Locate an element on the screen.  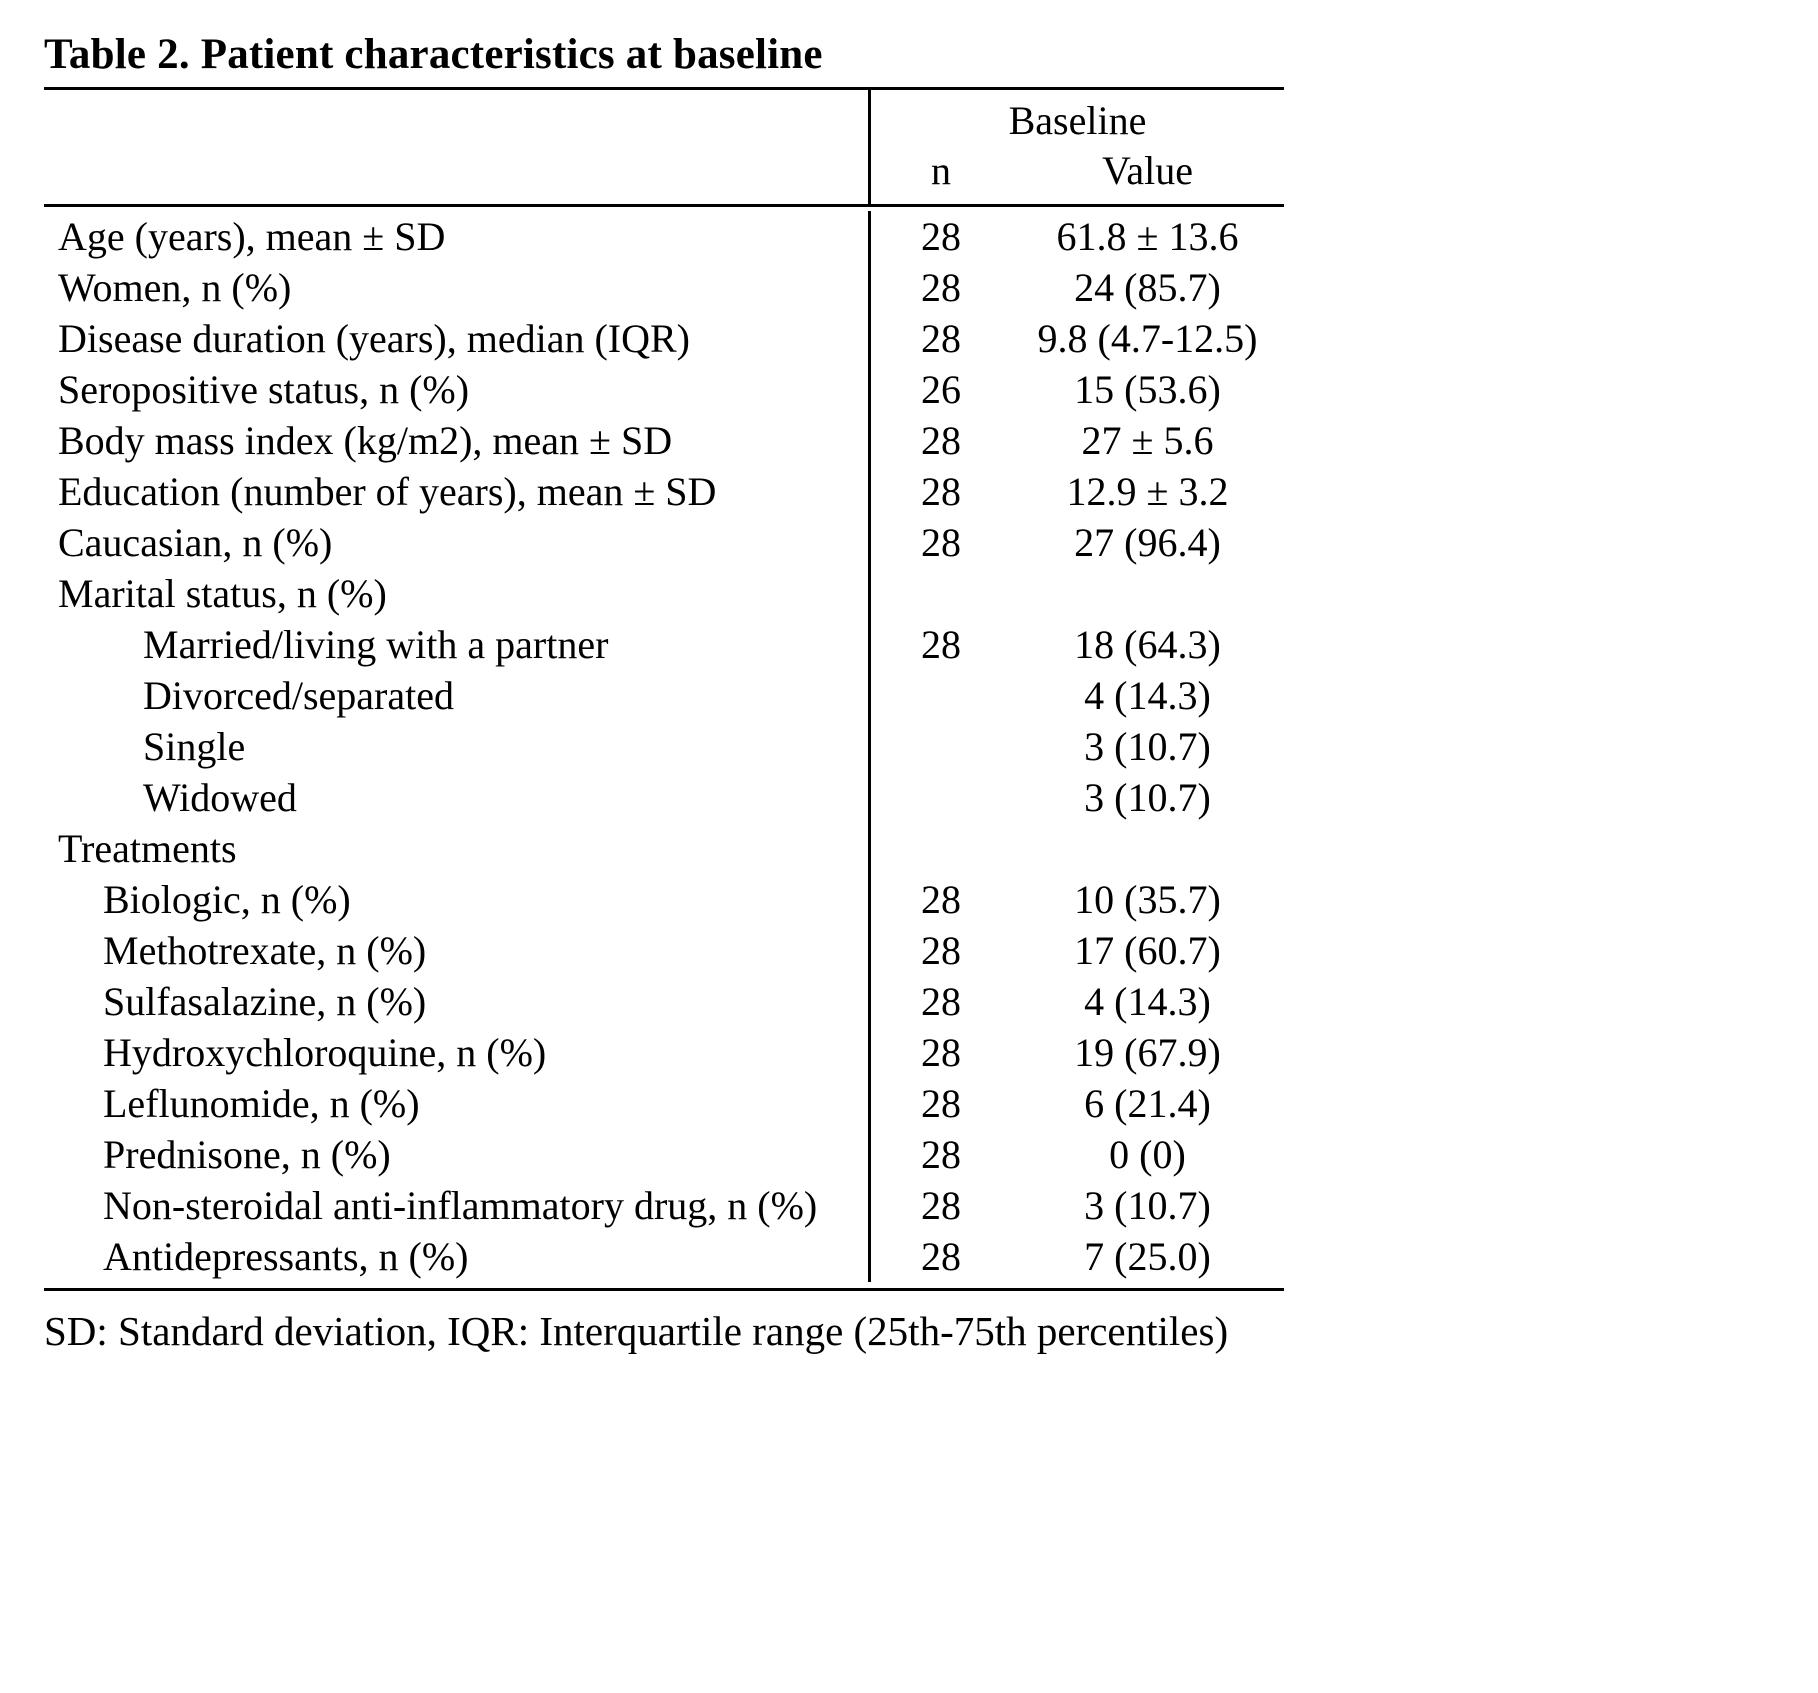
row-label: Caucasian, n (%) is located at coordinates (195, 542).